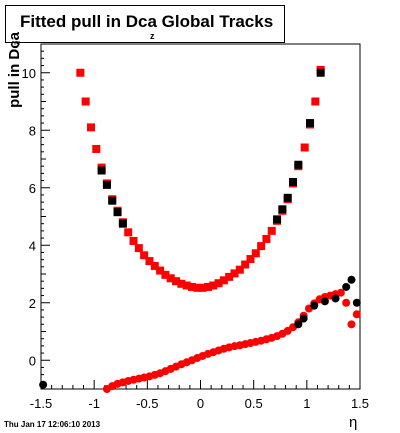  What do you see at coordinates (200, 403) in the screenshot?
I see `x-tick-label: 0` at bounding box center [200, 403].